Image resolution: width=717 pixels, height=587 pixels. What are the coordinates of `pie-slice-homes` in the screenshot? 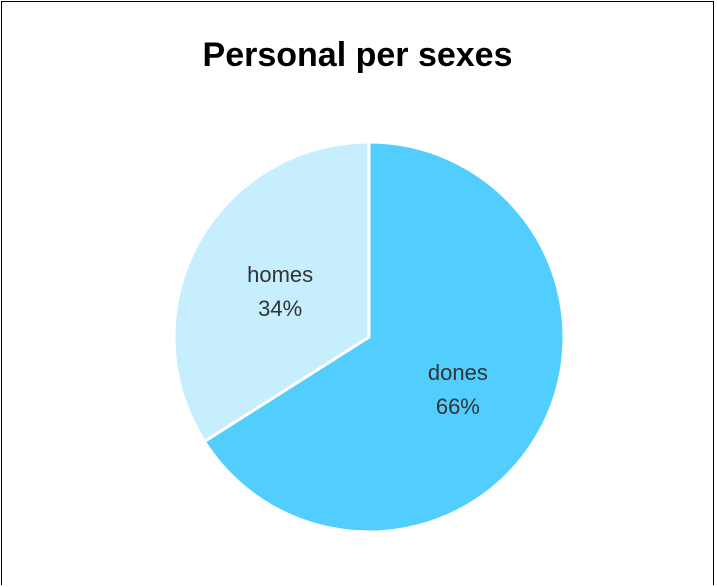 It's located at (271, 291).